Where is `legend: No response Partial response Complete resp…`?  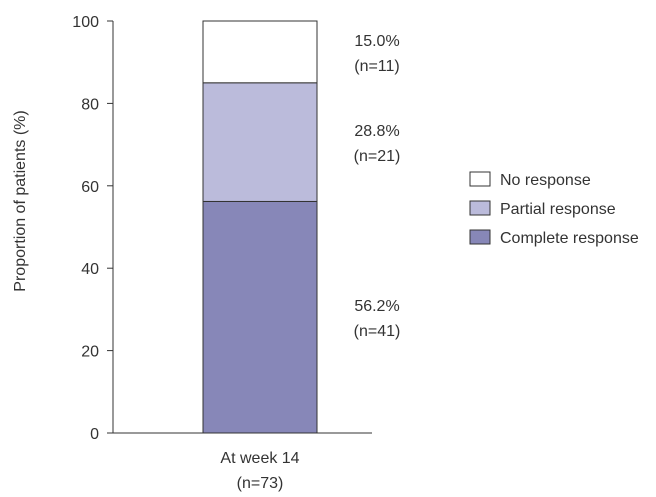 legend: No response Partial response Complete resp… is located at coordinates (554, 209).